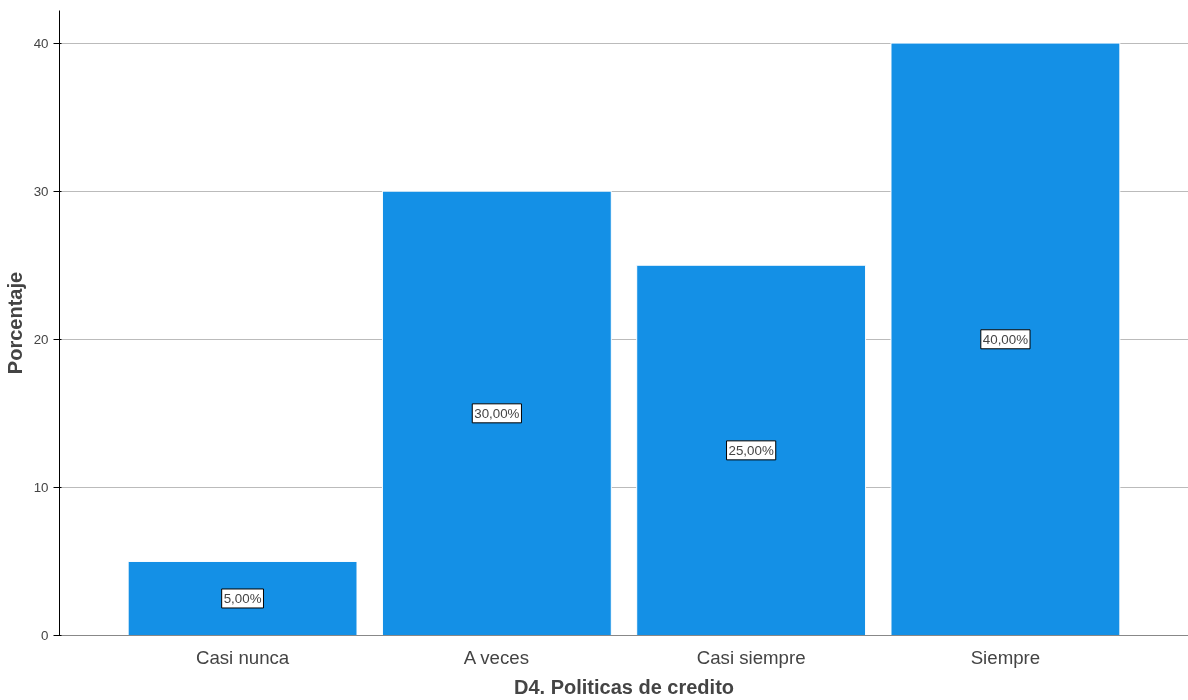 The height and width of the screenshot is (700, 1188). I want to click on x-tick-label: Casi siempre, so click(751, 657).